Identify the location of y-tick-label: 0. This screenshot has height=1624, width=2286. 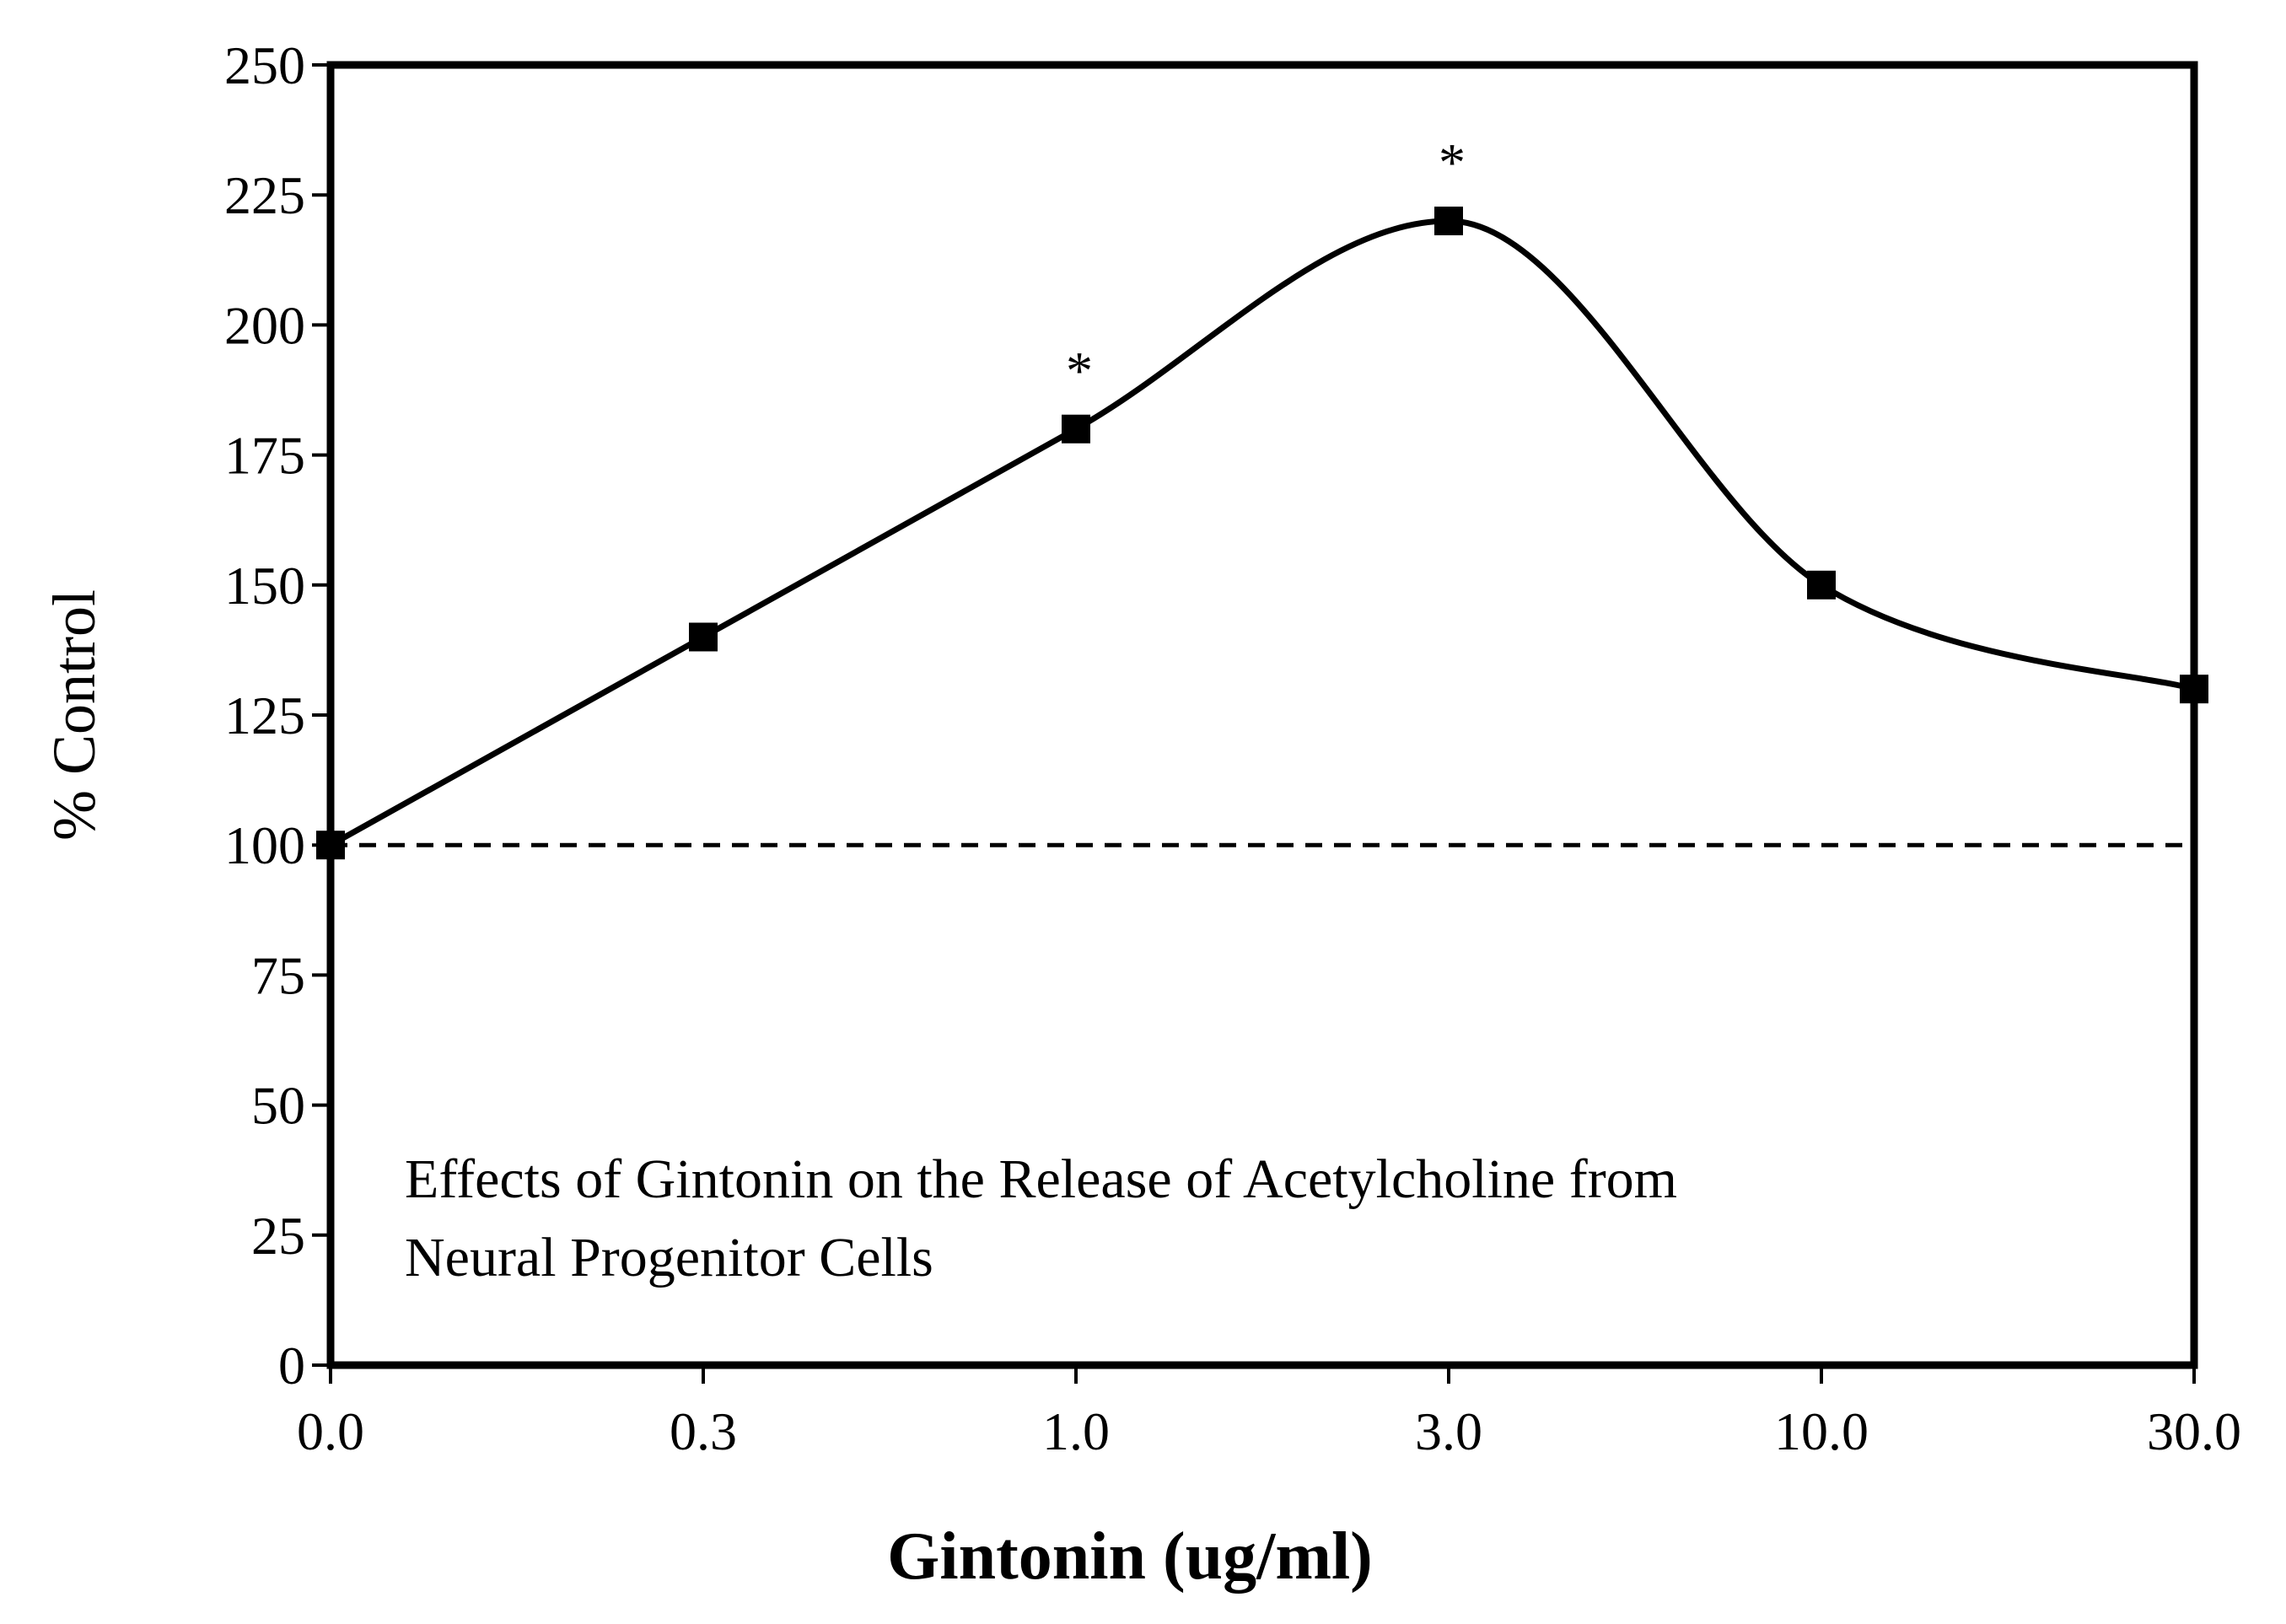
(291, 1365).